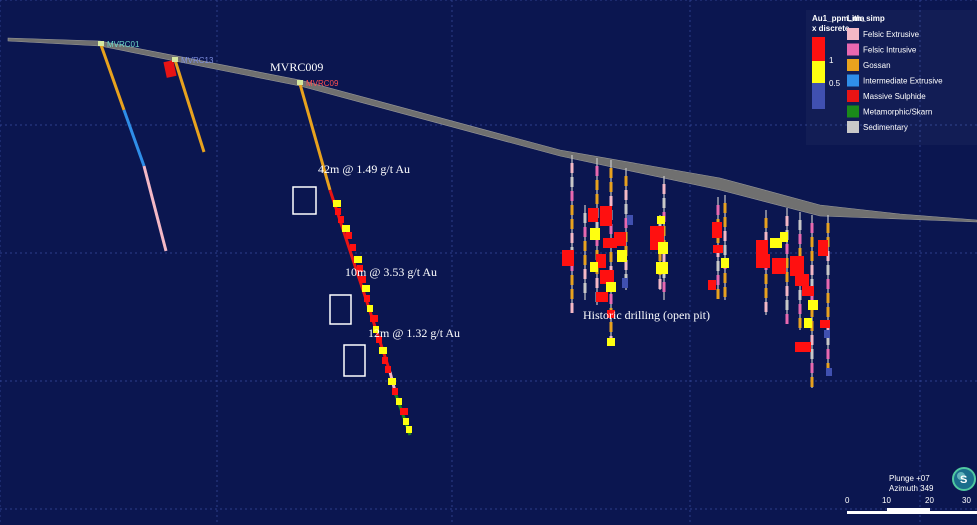  I want to click on scale-tick-0: 0, so click(847, 500).